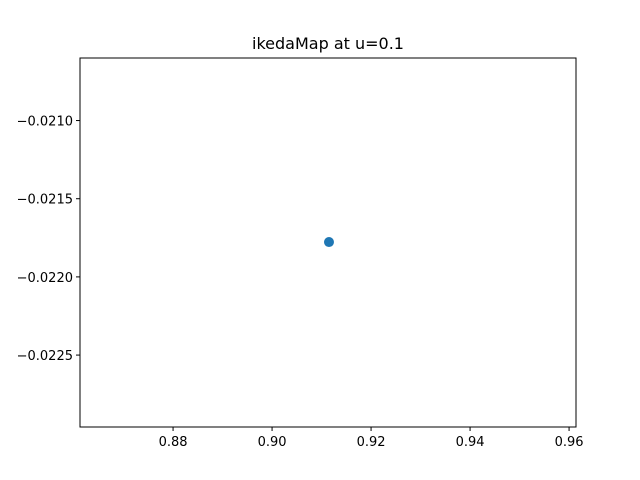  I want to click on x-tick-label: 0.92, so click(371, 442).